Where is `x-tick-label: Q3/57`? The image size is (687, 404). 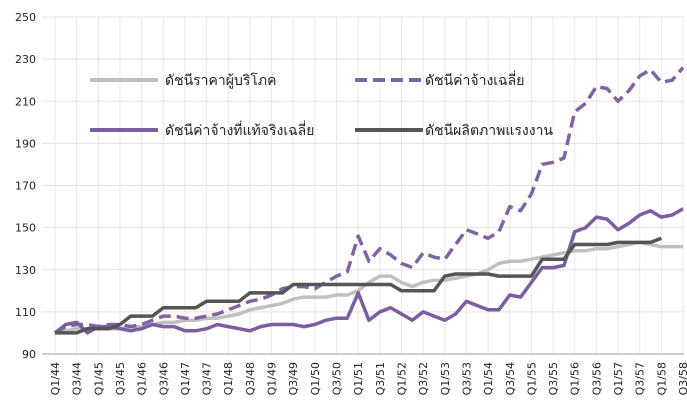
x-tick-label: Q3/57 is located at coordinates (640, 378).